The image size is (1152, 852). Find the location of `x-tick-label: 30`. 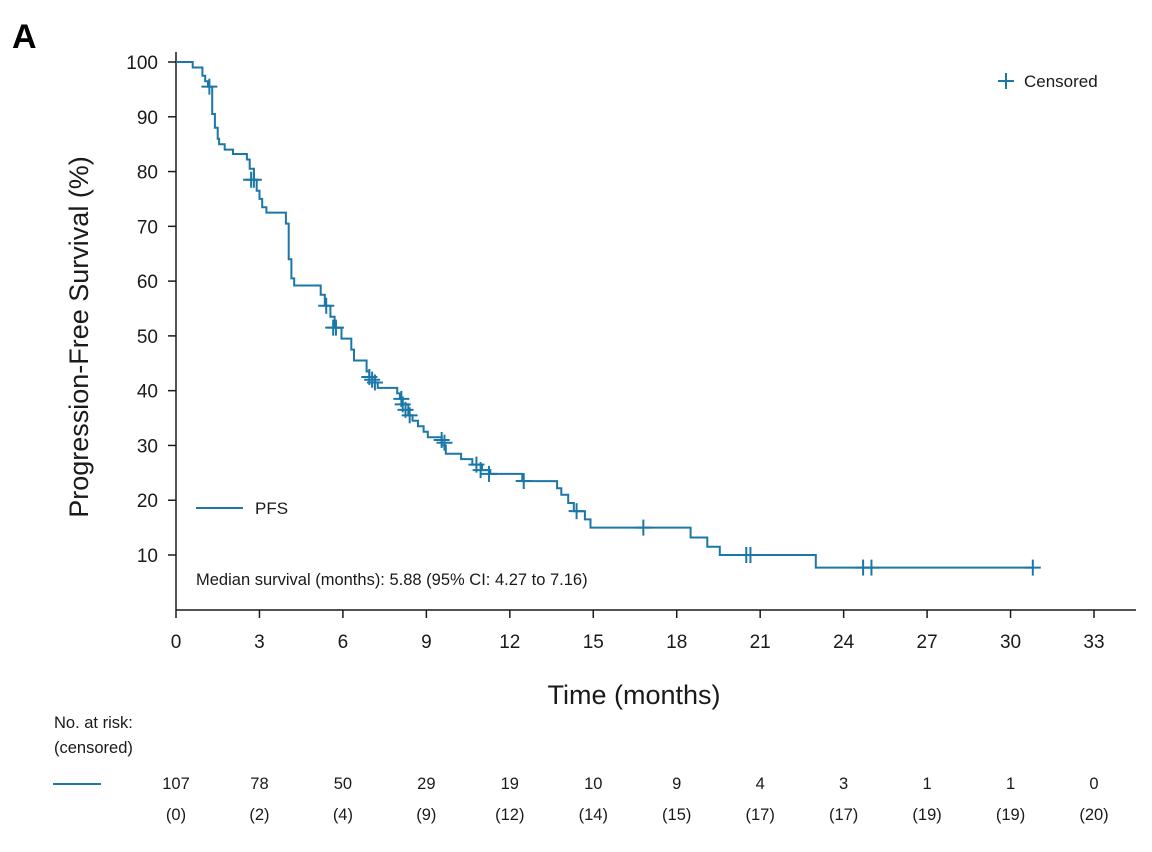

x-tick-label: 30 is located at coordinates (1010, 642).